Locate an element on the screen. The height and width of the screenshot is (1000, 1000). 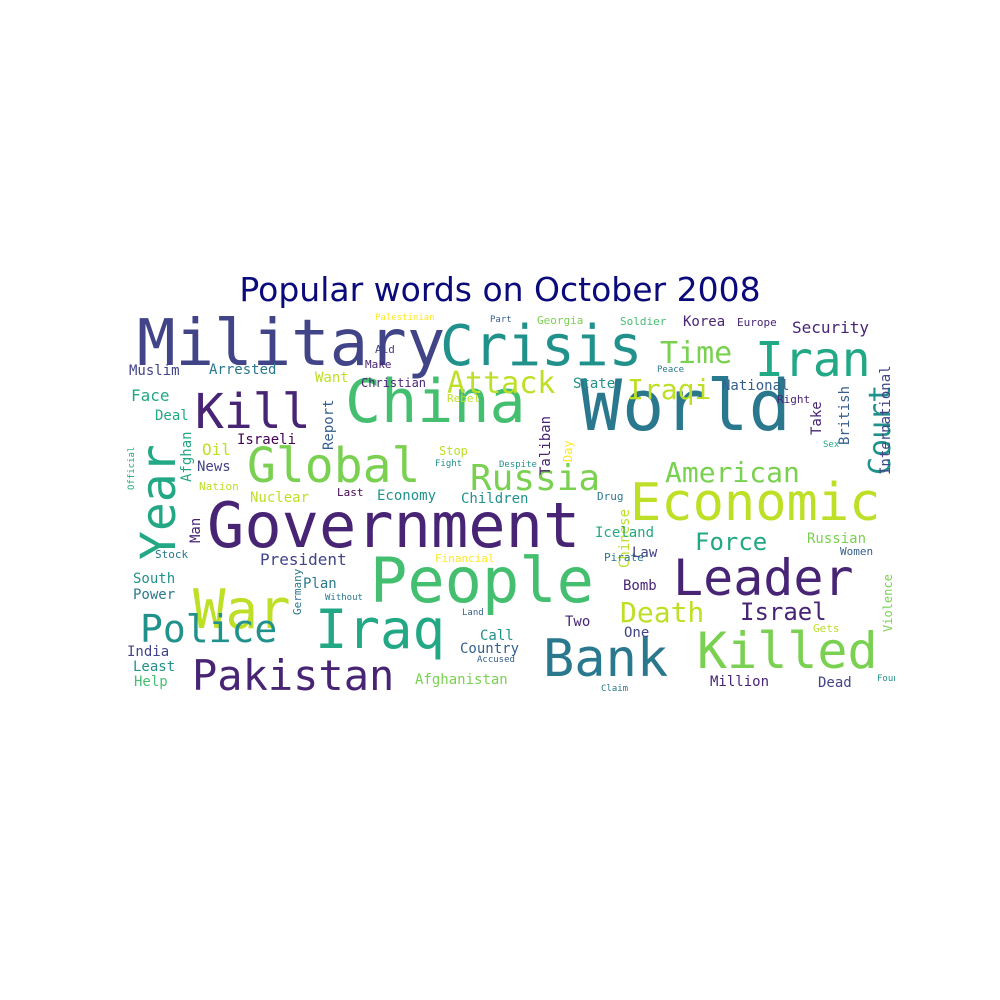
word-arrested: Arrested is located at coordinates (242, 370).